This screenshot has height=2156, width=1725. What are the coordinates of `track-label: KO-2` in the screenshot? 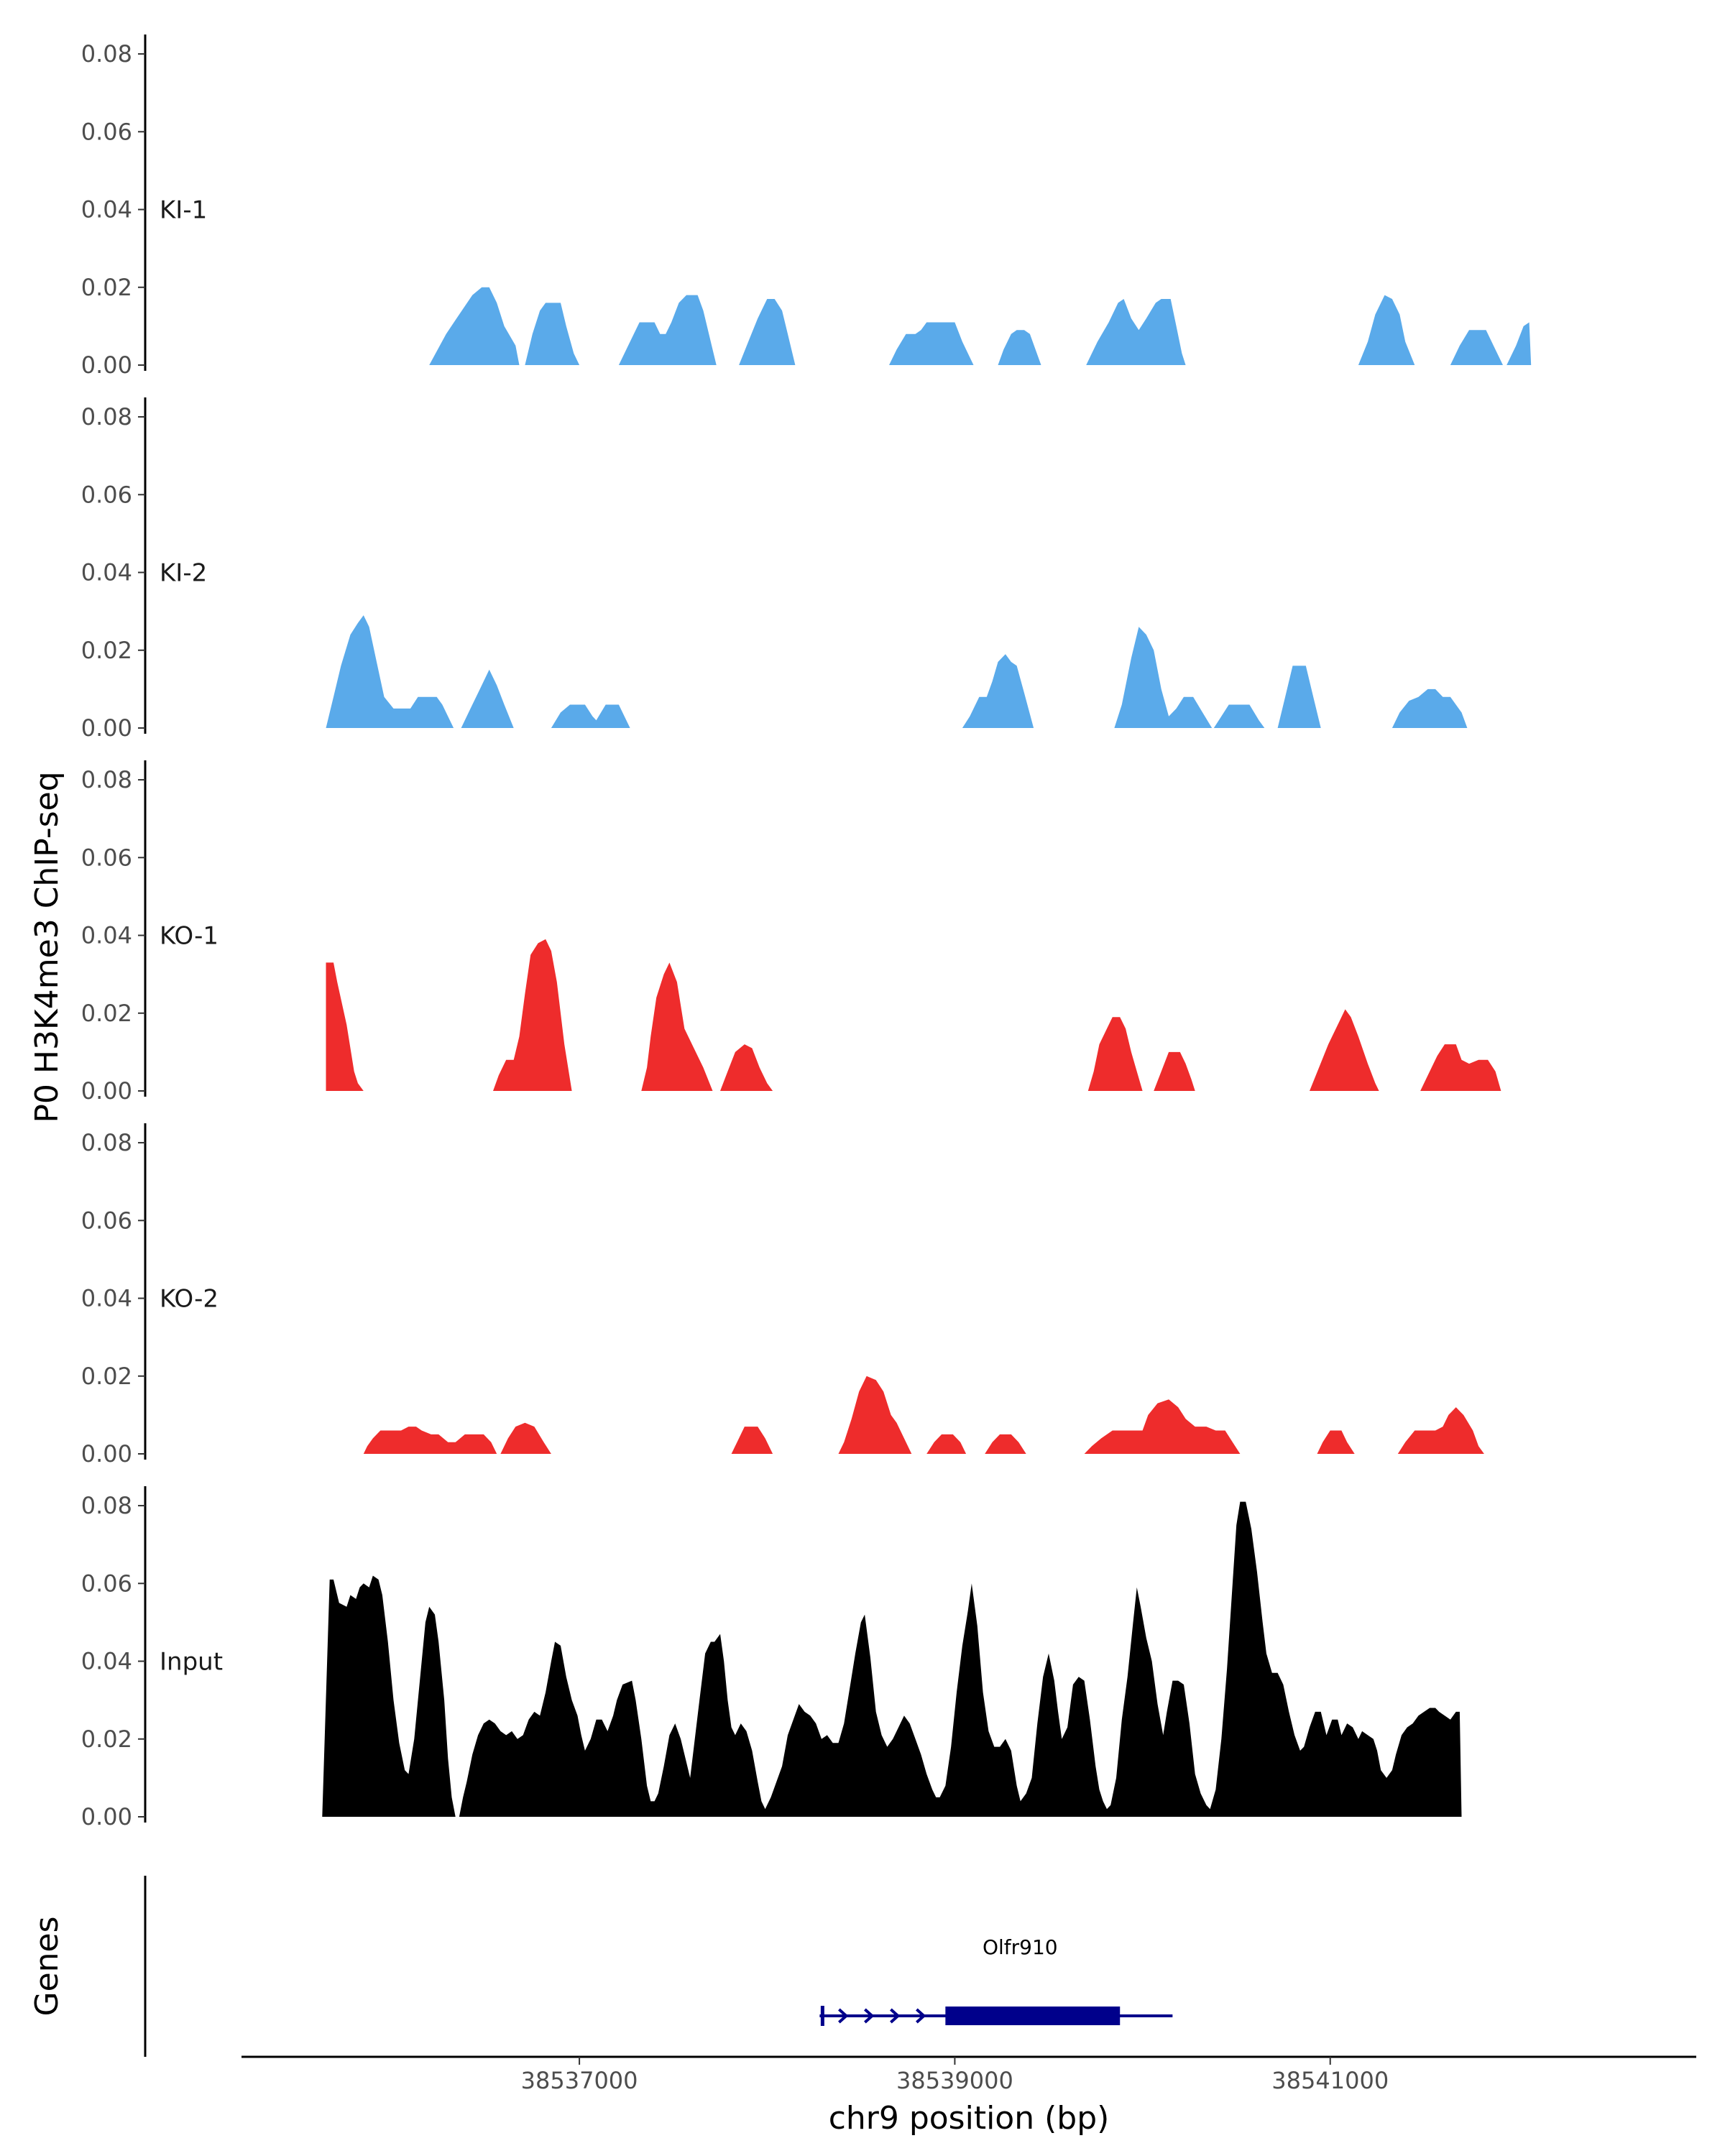 It's located at (189, 1299).